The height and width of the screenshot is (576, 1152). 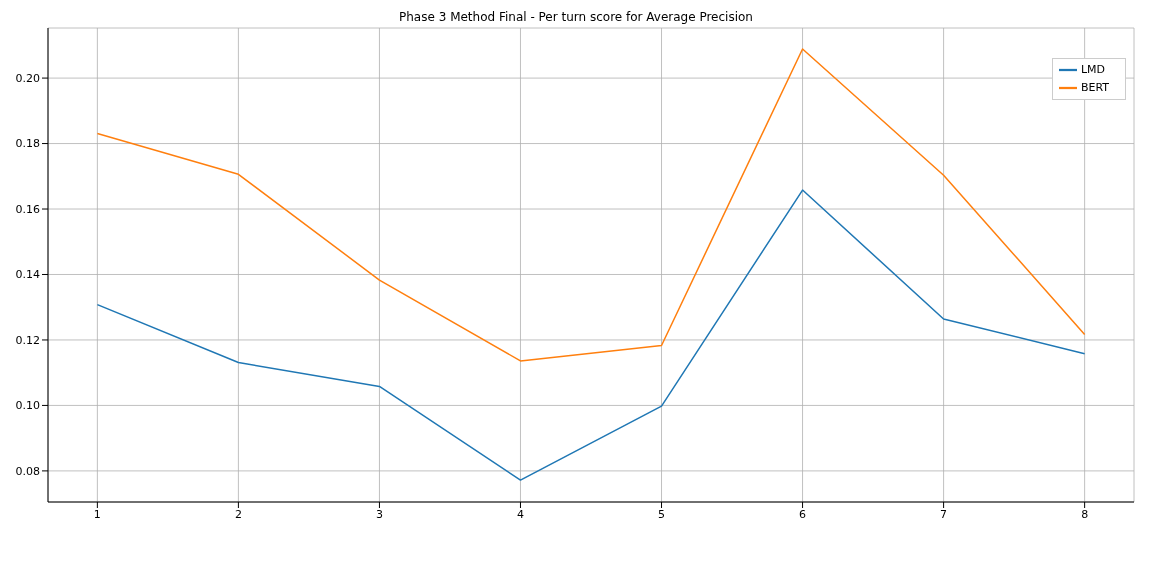 What do you see at coordinates (27, 78) in the screenshot?
I see `y-tick-label: 0.20` at bounding box center [27, 78].